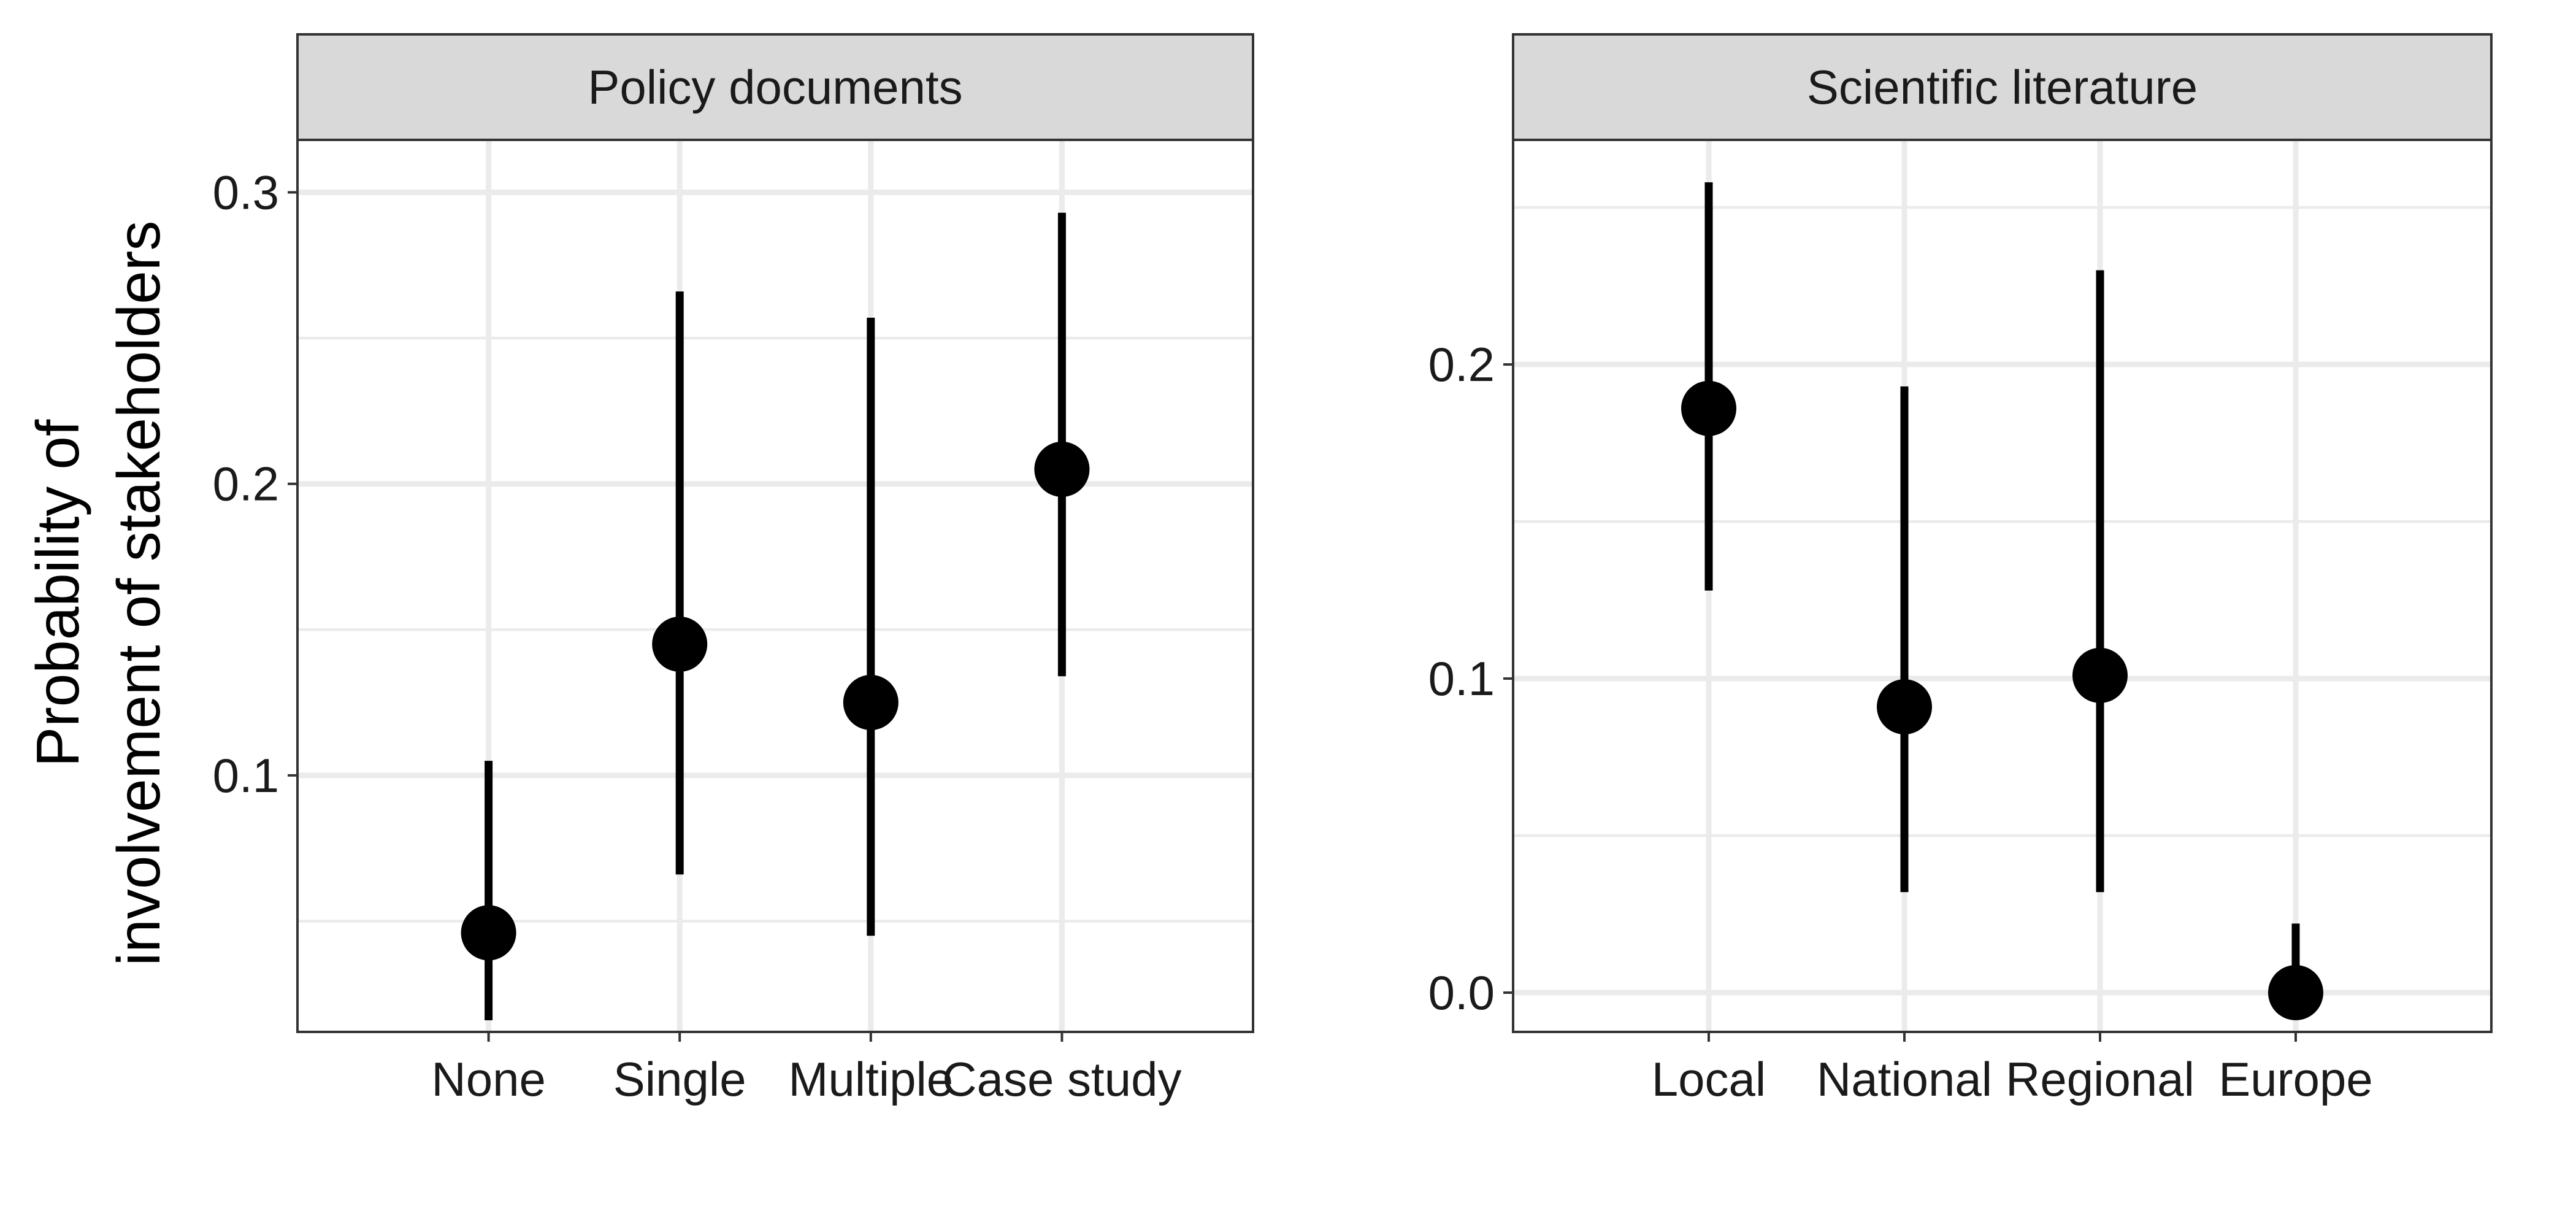 The height and width of the screenshot is (1227, 2576). I want to click on x-tick-label-regional: Regional, so click(2100, 1079).